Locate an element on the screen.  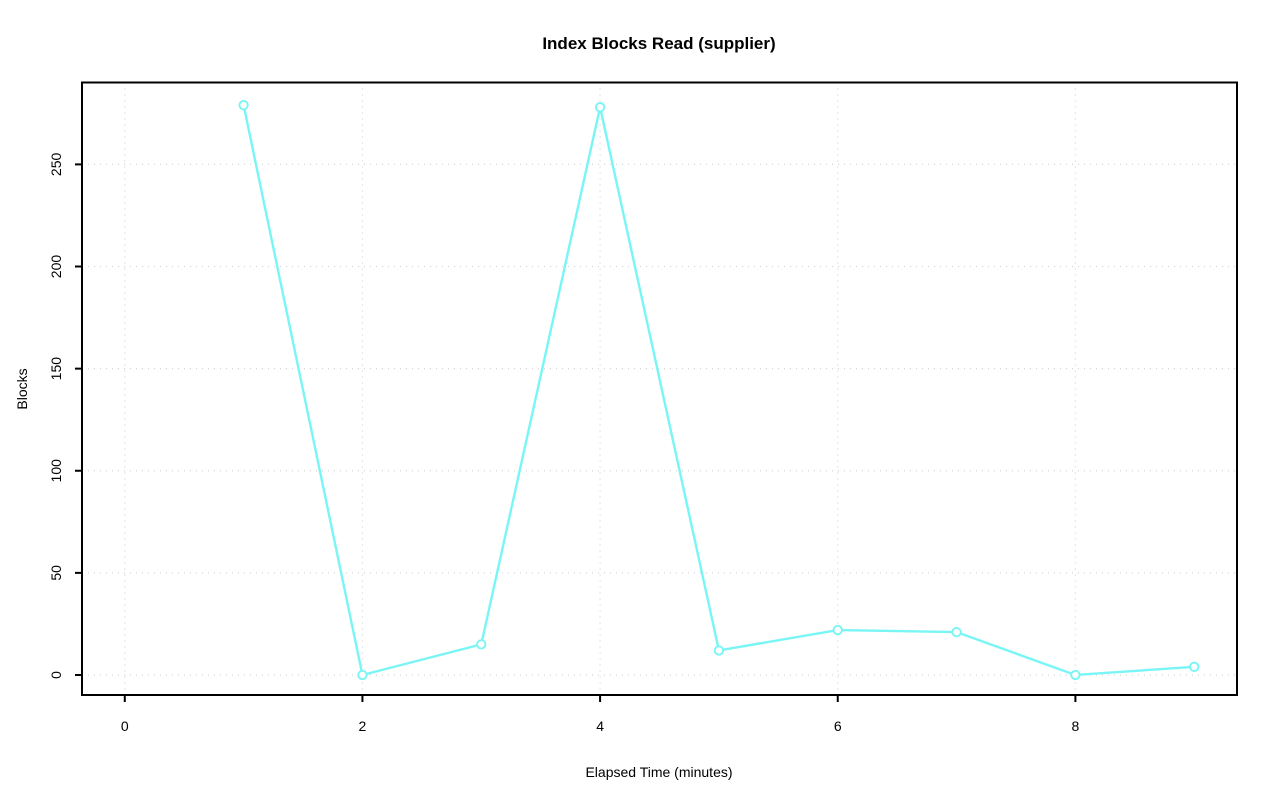
x-tick-label: 4 is located at coordinates (600, 726).